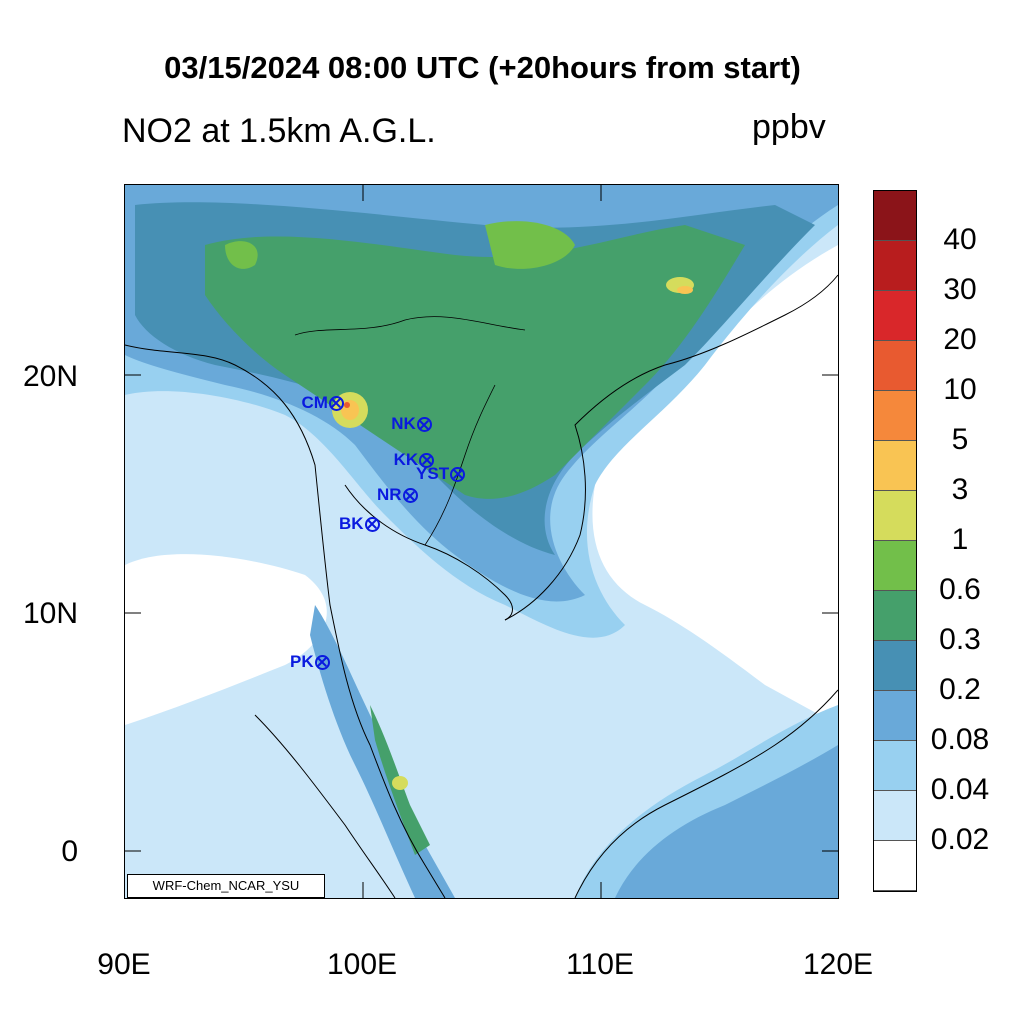 The width and height of the screenshot is (1024, 1024). What do you see at coordinates (960, 539) in the screenshot?
I see `colorbar-tick-label: 1` at bounding box center [960, 539].